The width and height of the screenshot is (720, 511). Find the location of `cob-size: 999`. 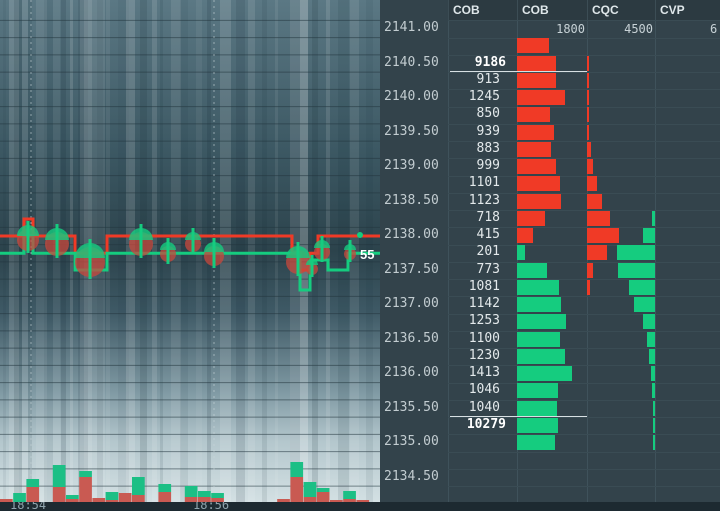

cob-size: 999 is located at coordinates (488, 165).